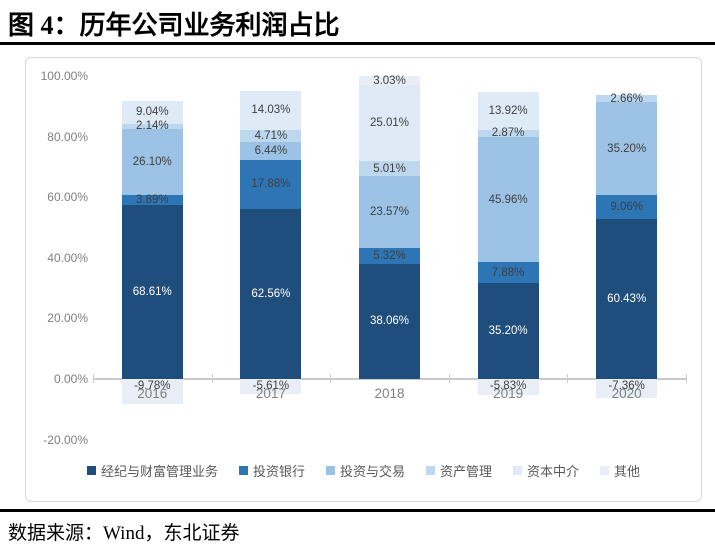 The height and width of the screenshot is (558, 715). Describe the element at coordinates (553, 471) in the screenshot. I see `legend-label: 资本中介` at that location.